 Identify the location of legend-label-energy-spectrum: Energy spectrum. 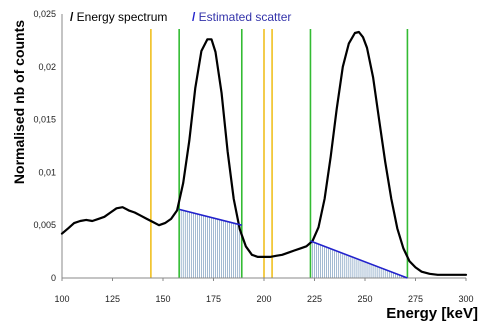
(122, 17).